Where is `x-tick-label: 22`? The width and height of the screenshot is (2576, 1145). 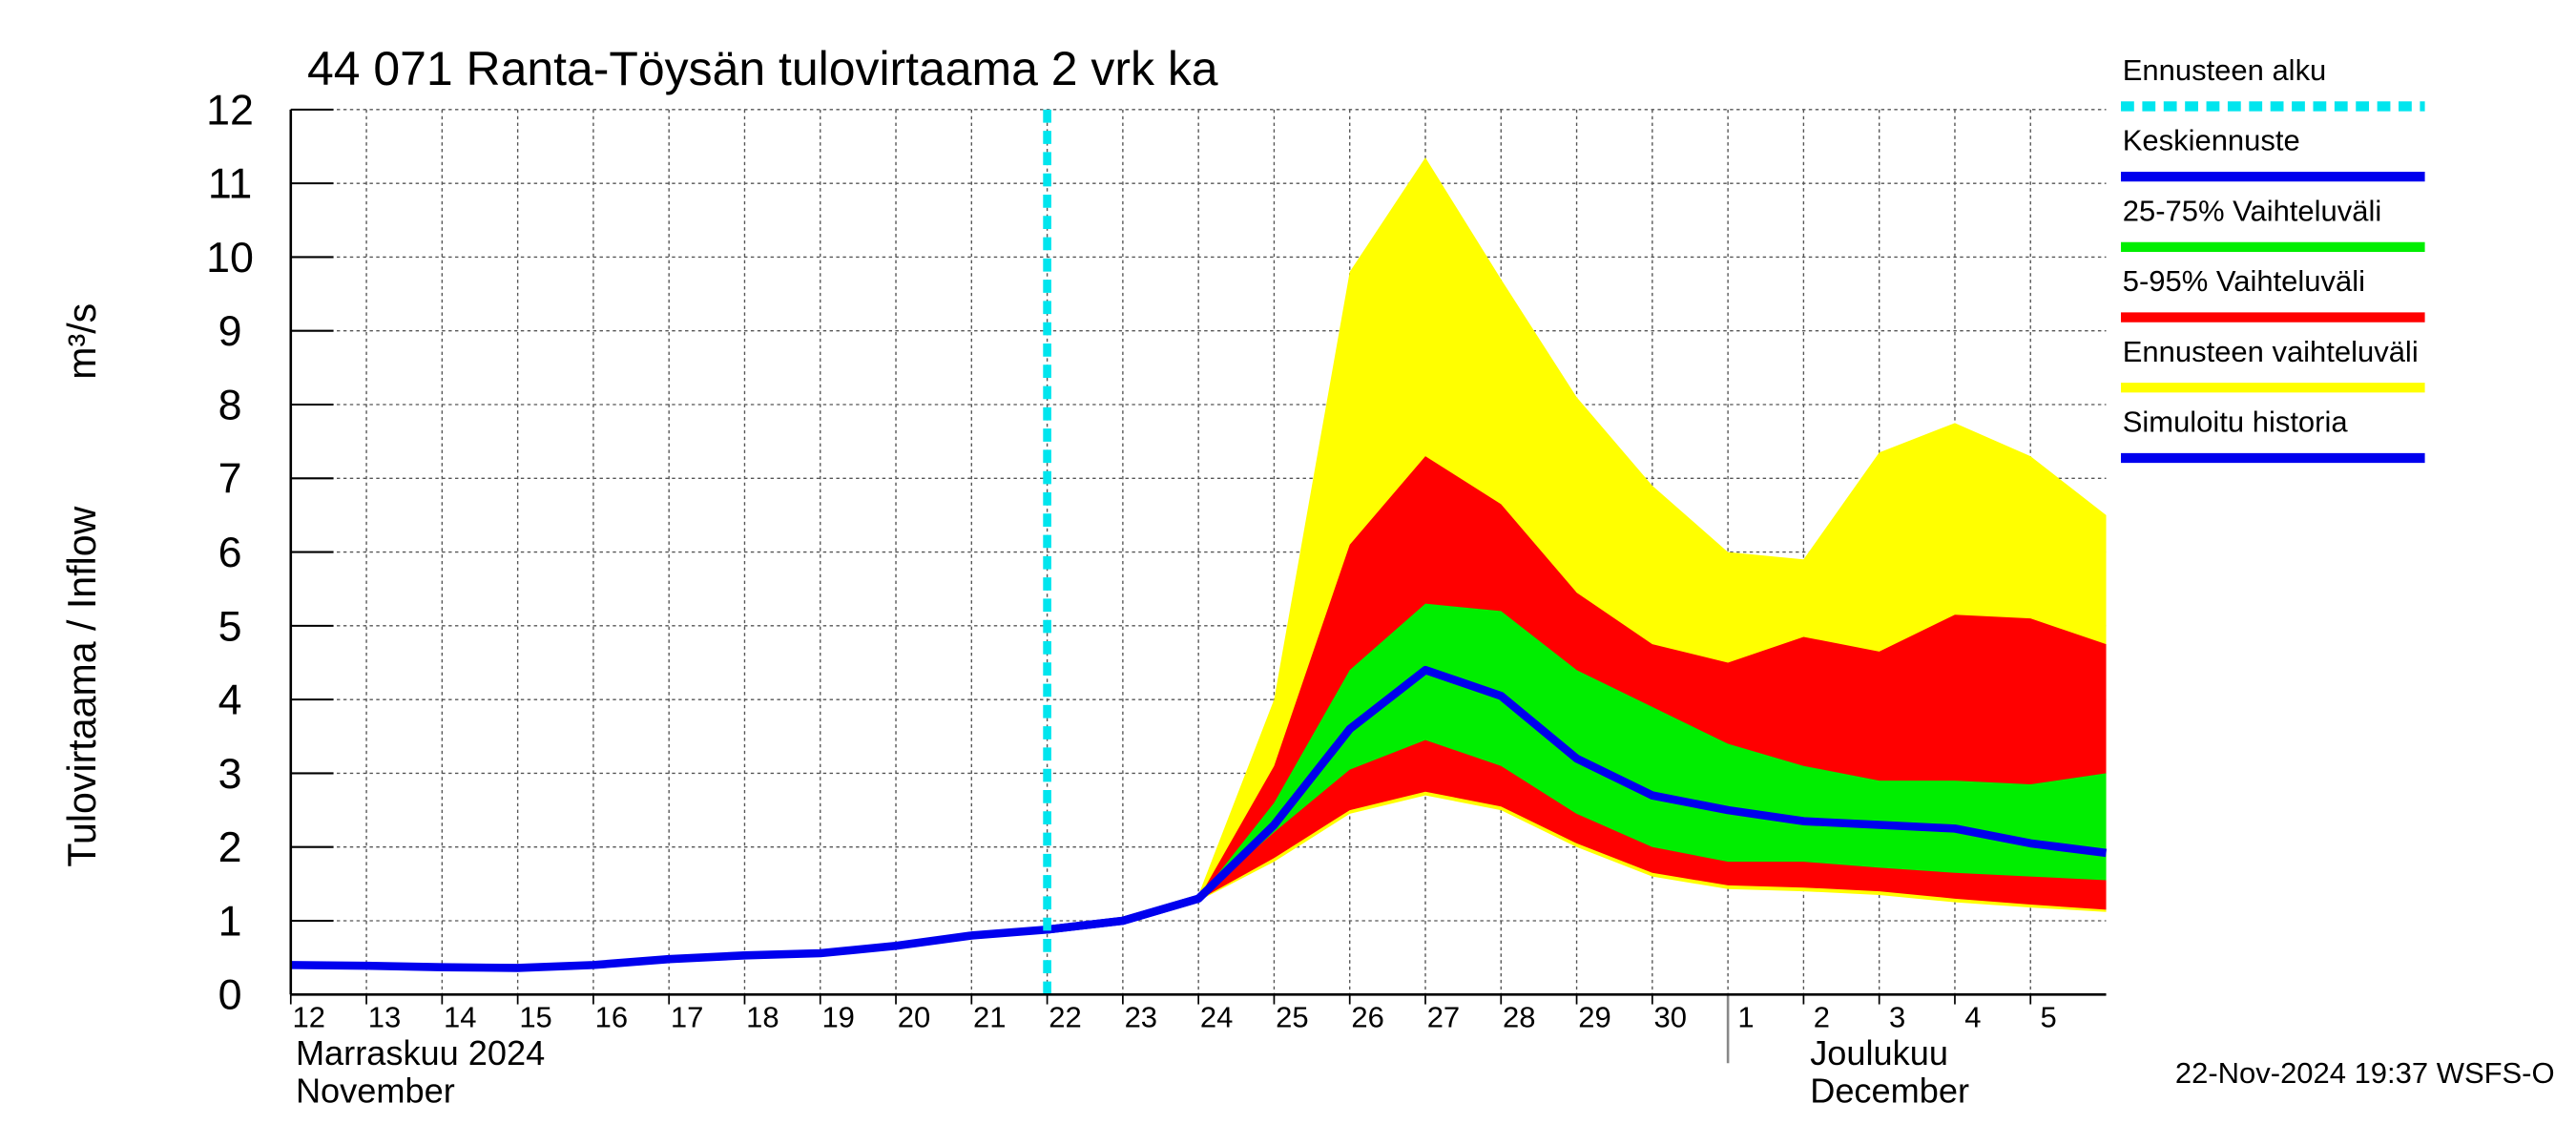
x-tick-label: 22 is located at coordinates (1065, 1018).